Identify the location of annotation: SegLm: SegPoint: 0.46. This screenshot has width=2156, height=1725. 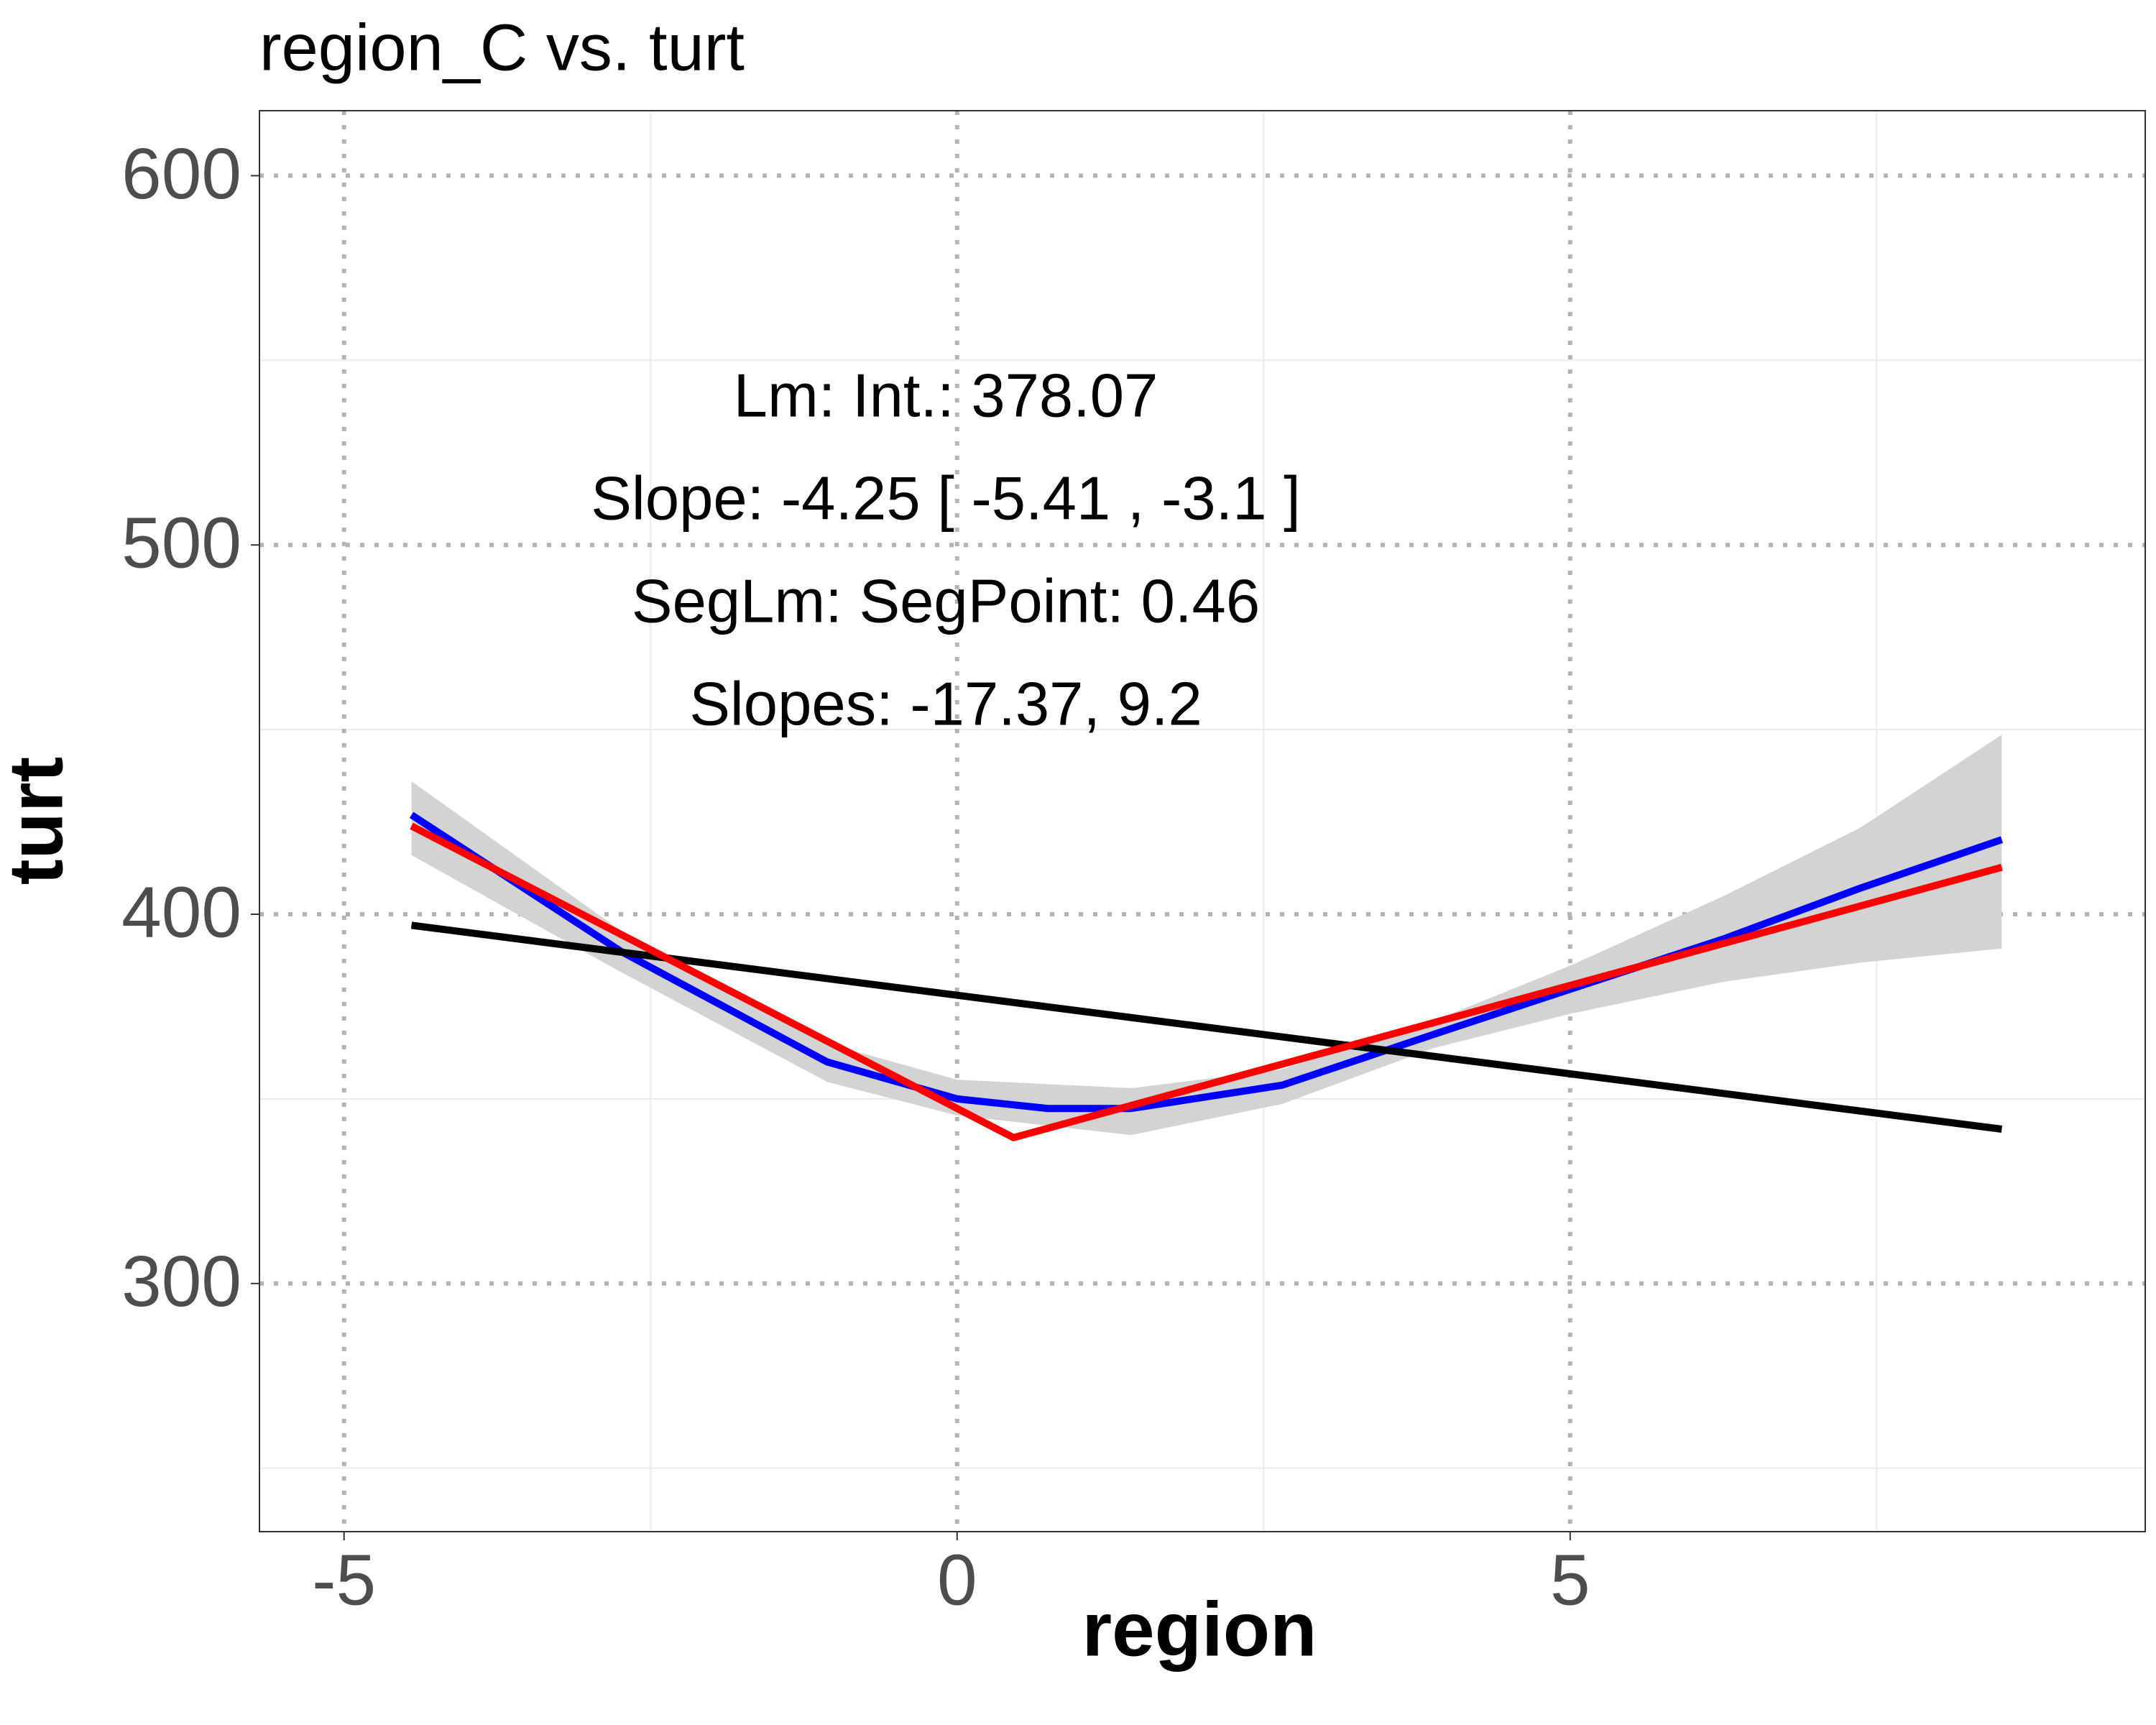
(946, 601).